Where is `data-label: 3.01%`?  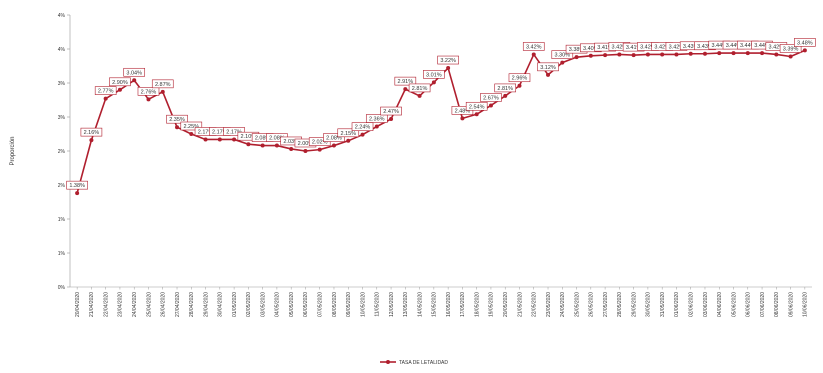 data-label: 3.01% is located at coordinates (434, 74).